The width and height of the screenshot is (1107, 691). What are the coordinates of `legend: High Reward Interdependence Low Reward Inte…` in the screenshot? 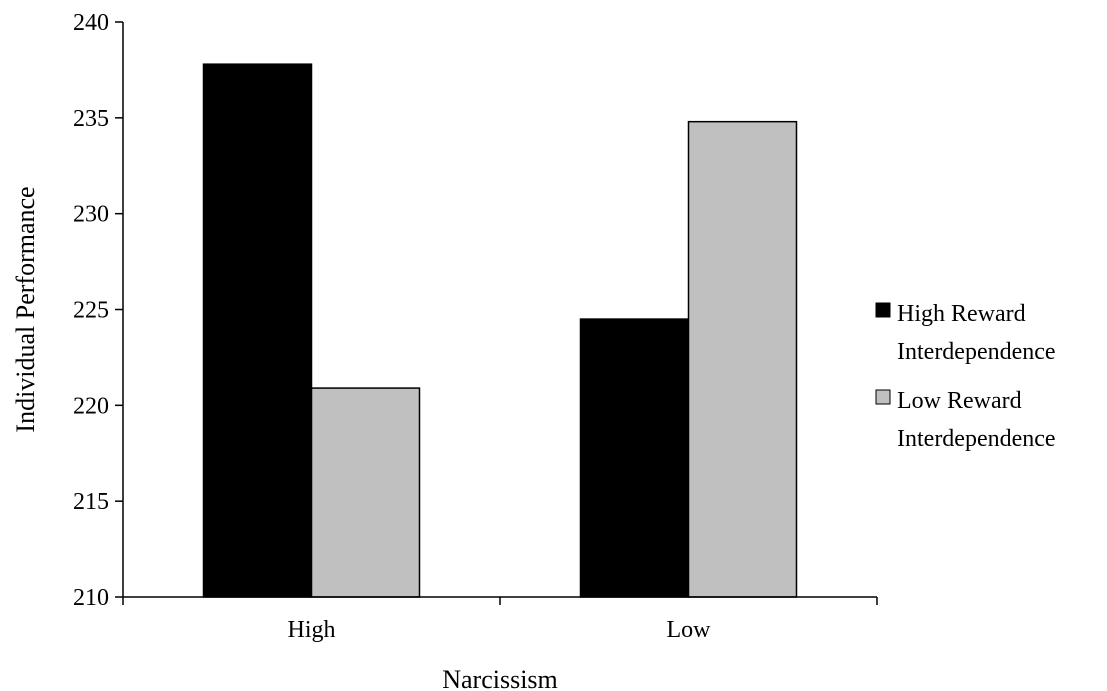 It's located at (965, 376).